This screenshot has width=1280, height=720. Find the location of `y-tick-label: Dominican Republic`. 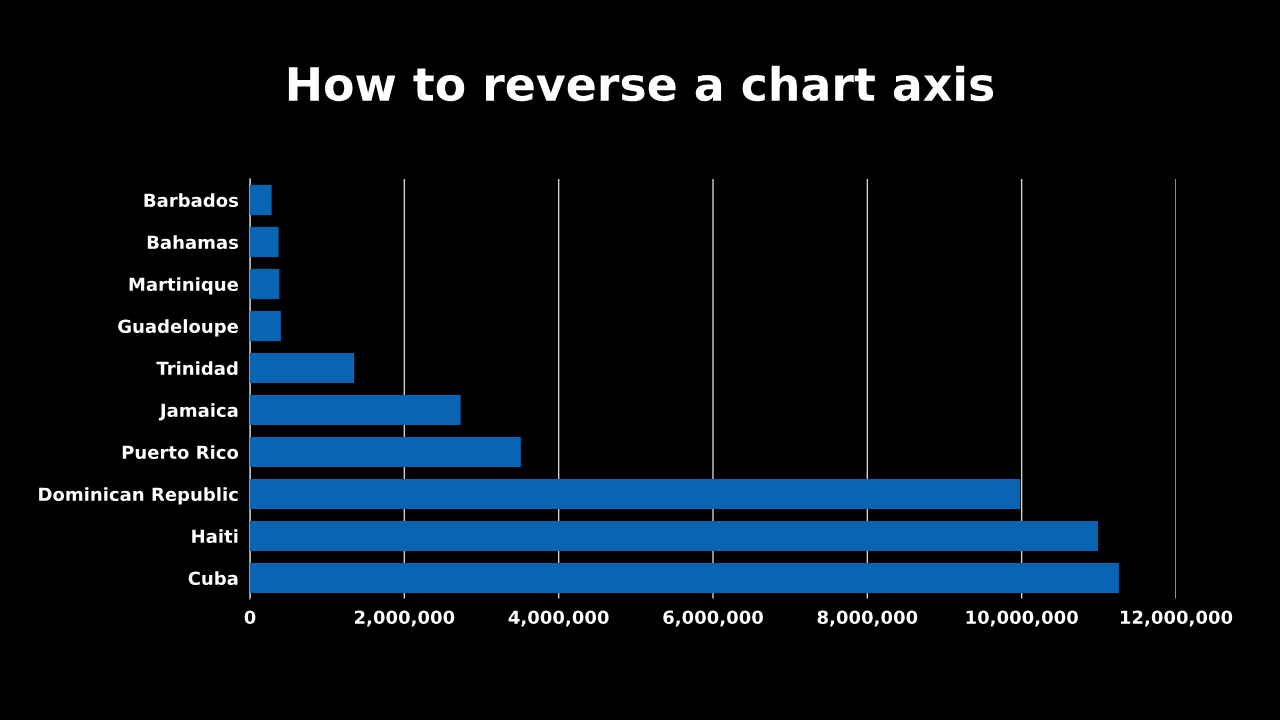

y-tick-label: Dominican Republic is located at coordinates (138, 496).